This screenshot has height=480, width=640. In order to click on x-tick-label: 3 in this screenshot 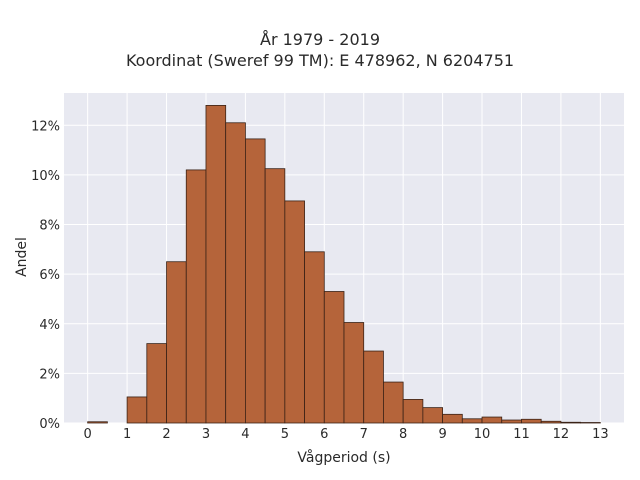, I will do `click(206, 434)`.